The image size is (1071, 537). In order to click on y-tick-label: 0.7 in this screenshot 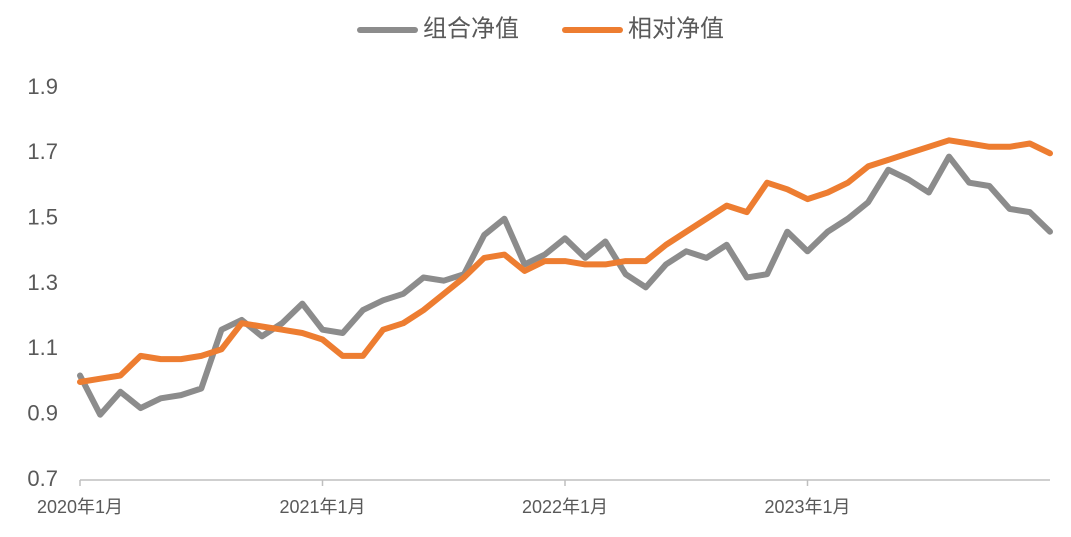, I will do `click(42, 478)`.